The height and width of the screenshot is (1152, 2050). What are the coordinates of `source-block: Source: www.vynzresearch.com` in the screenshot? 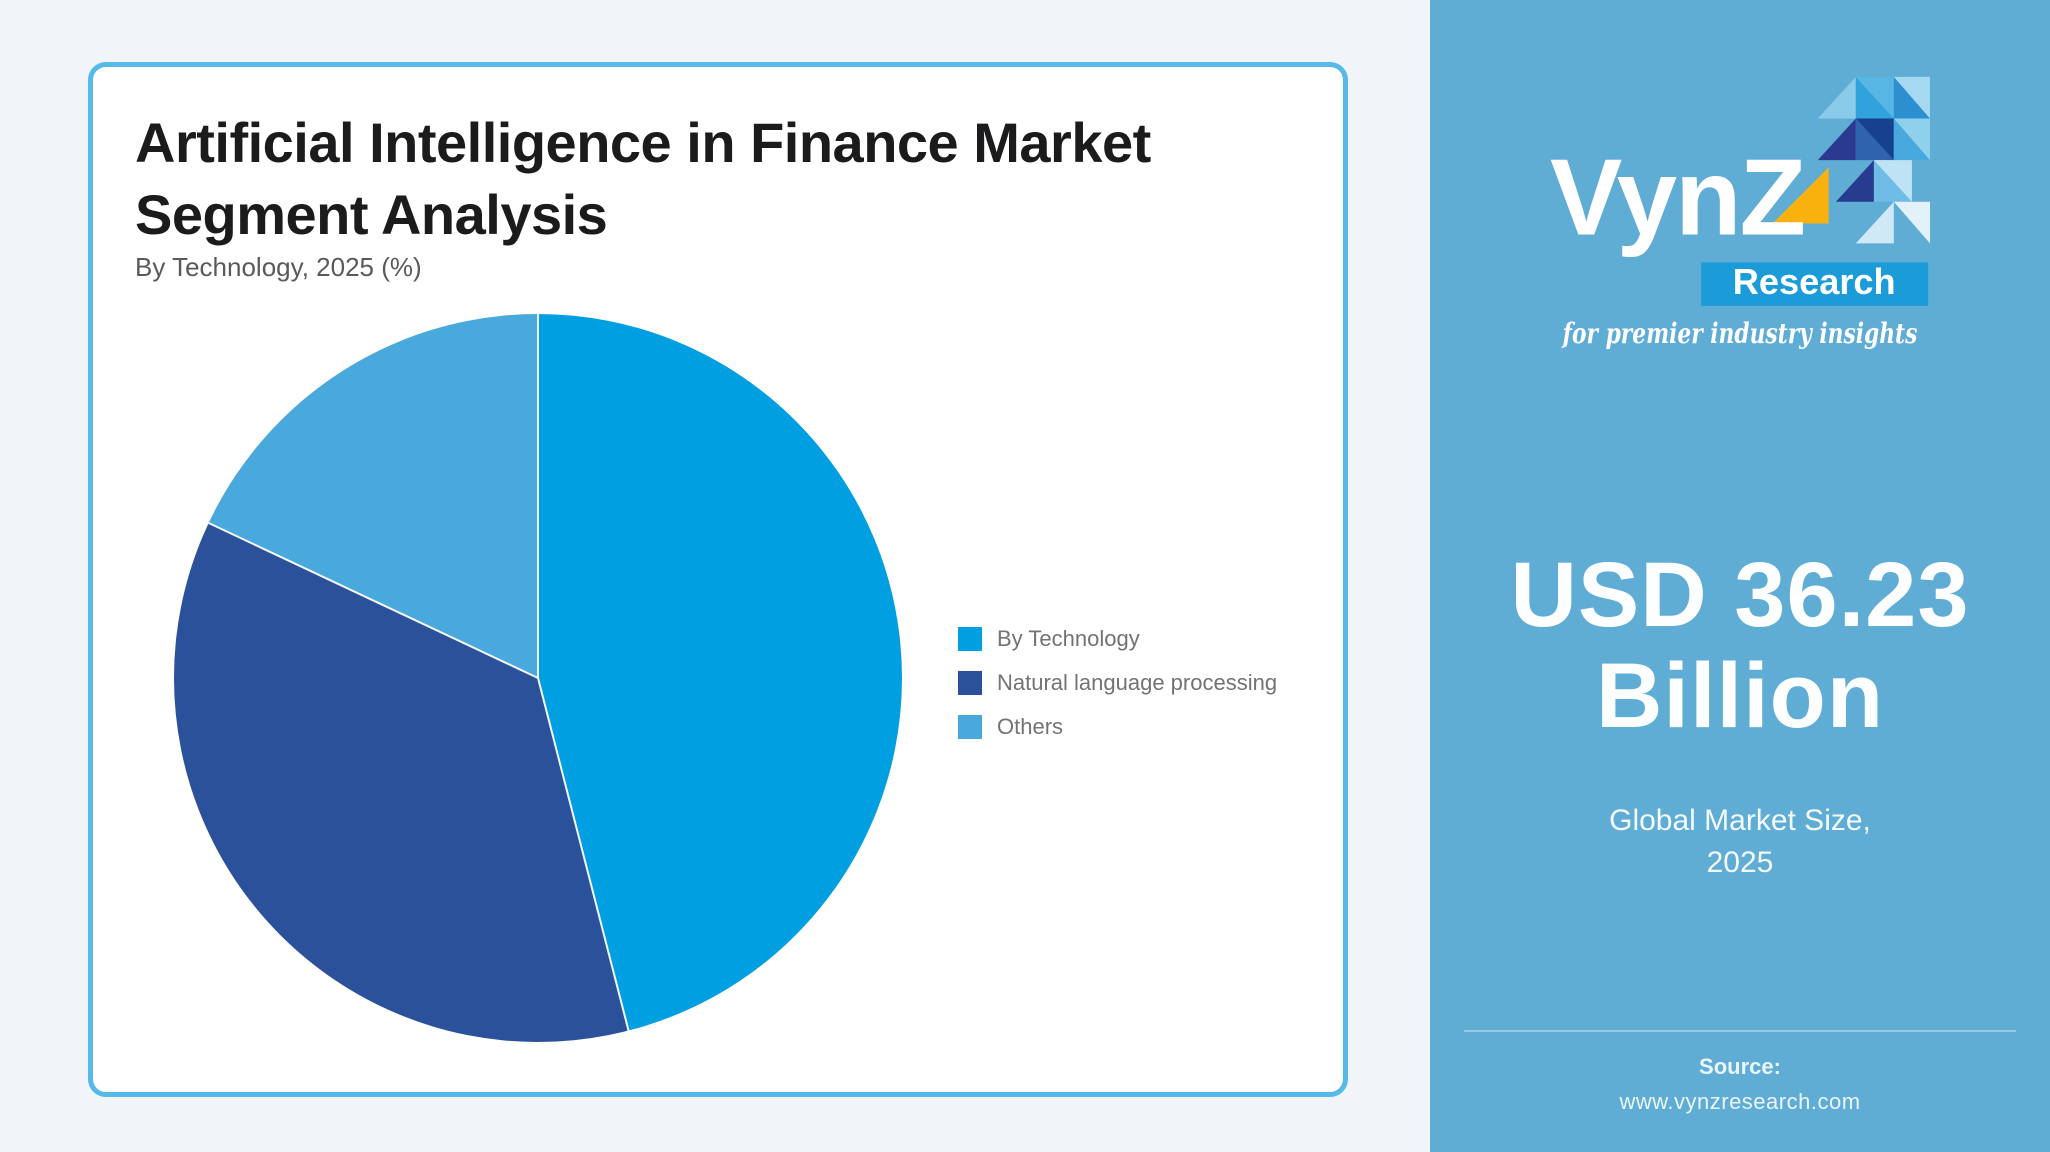 It's located at (1740, 1084).